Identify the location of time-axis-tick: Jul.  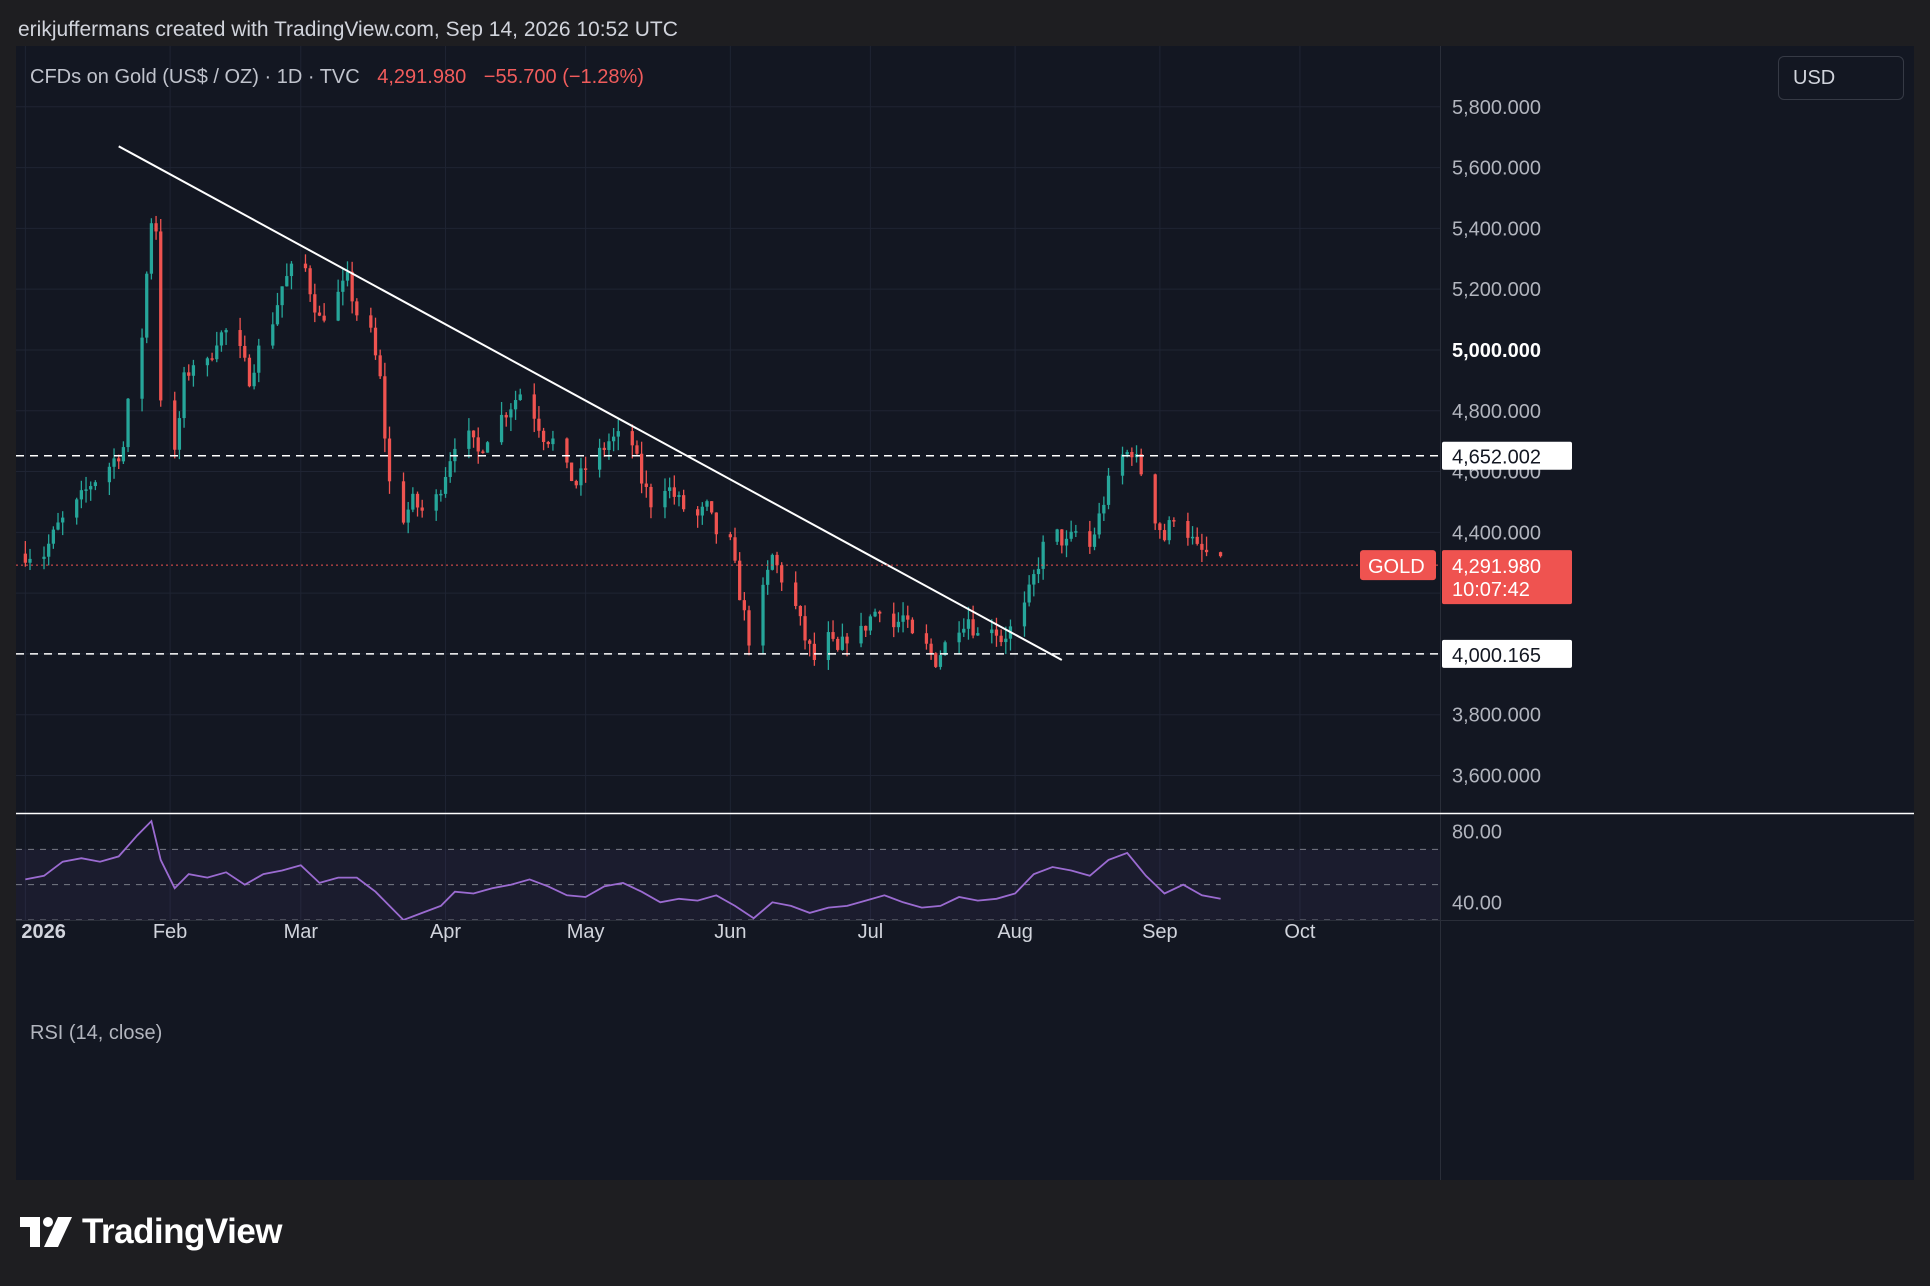
(871, 932).